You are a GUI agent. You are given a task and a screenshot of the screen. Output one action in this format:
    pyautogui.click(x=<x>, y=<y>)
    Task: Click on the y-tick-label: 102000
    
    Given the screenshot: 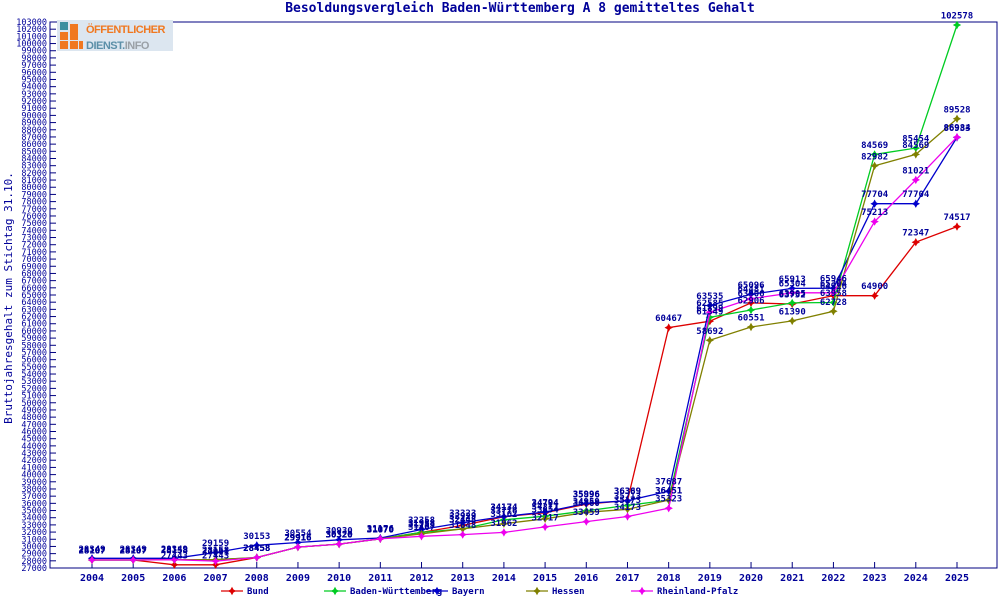 What is the action you would take?
    pyautogui.click(x=31, y=30)
    